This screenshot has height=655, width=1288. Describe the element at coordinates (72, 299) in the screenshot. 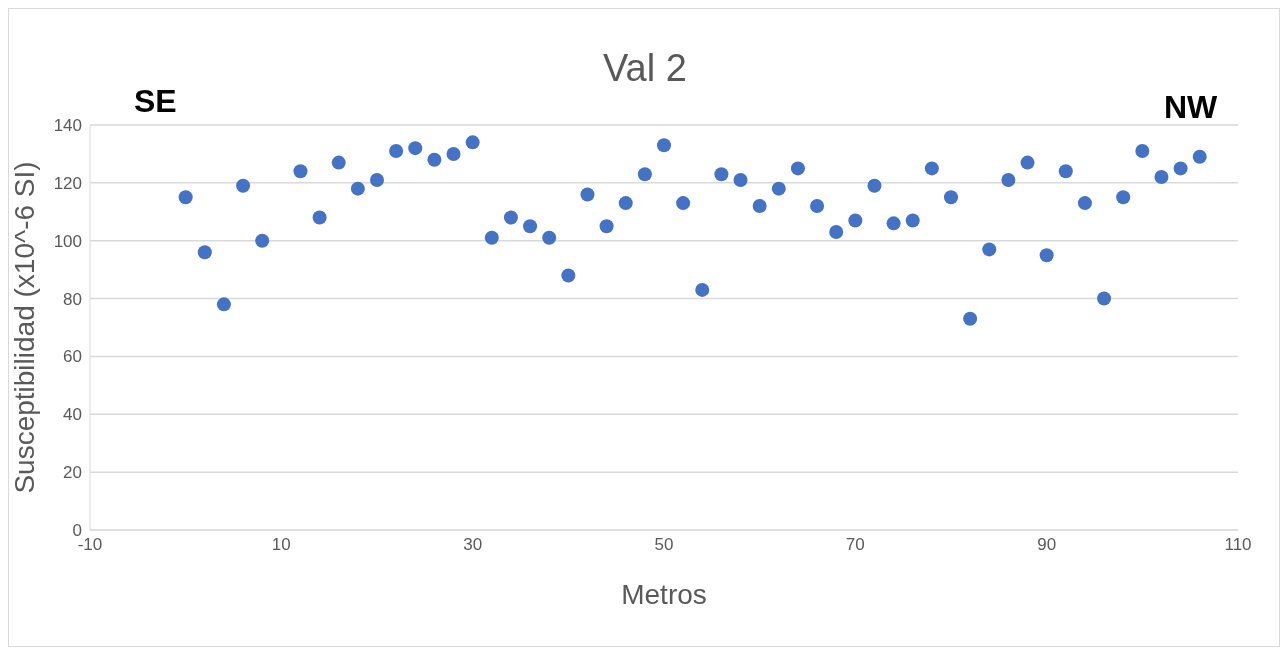

I see `y-tick-label: 80` at that location.